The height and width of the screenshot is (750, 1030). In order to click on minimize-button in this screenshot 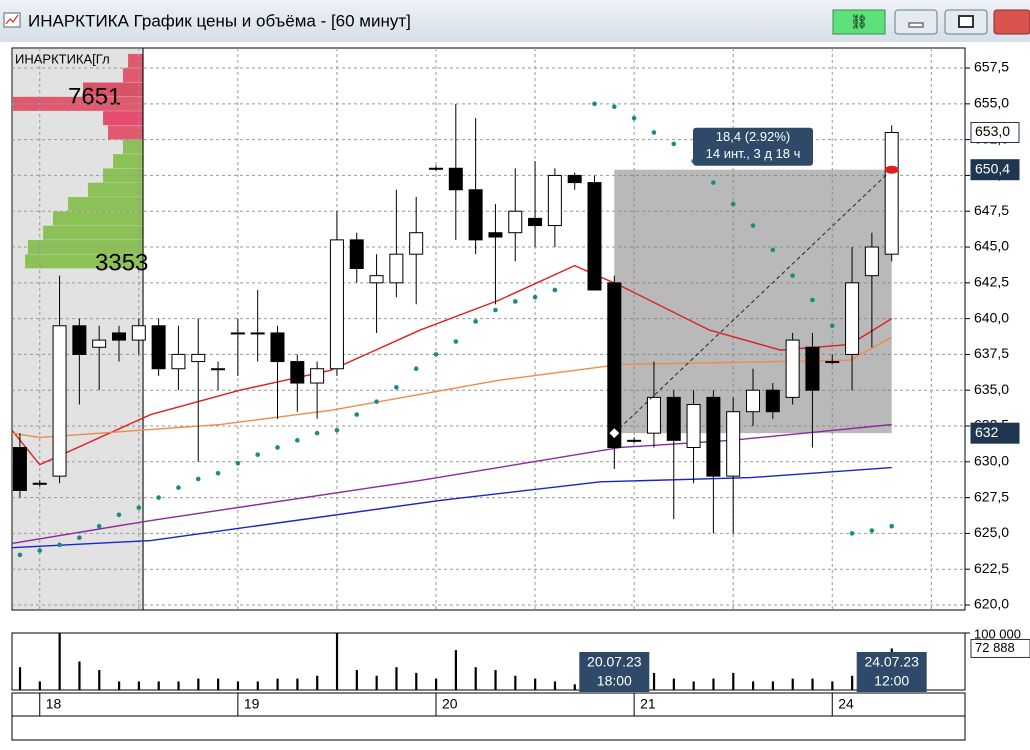, I will do `click(916, 22)`.